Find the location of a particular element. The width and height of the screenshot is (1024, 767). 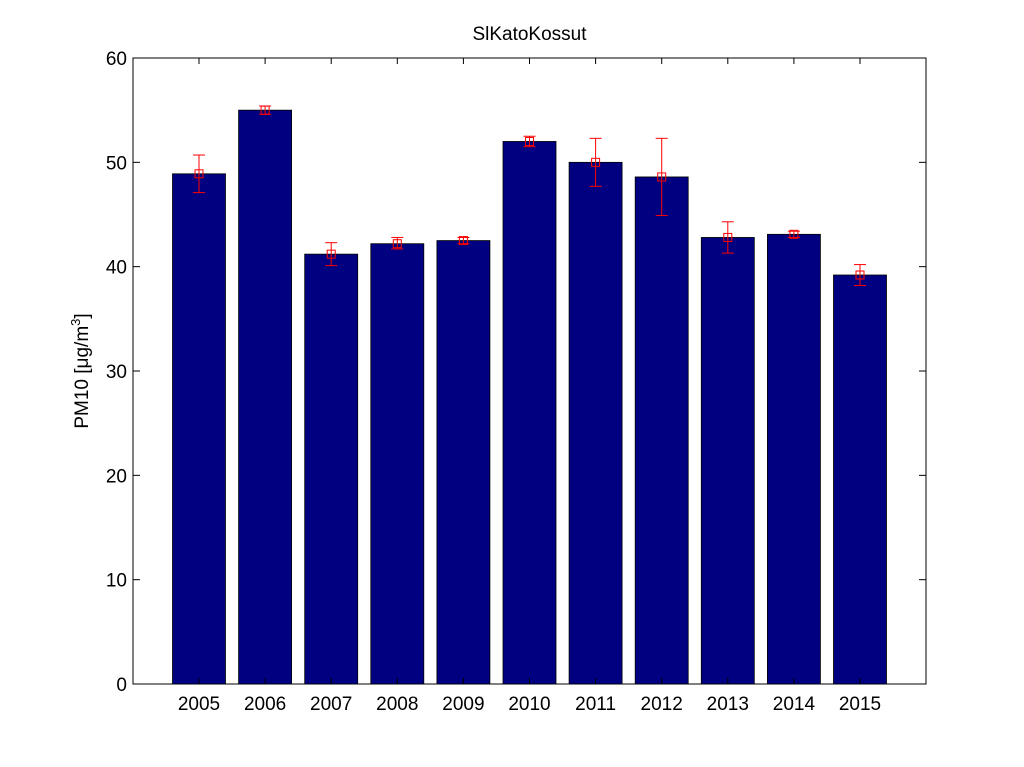

error-marker-2009 is located at coordinates (463, 241).